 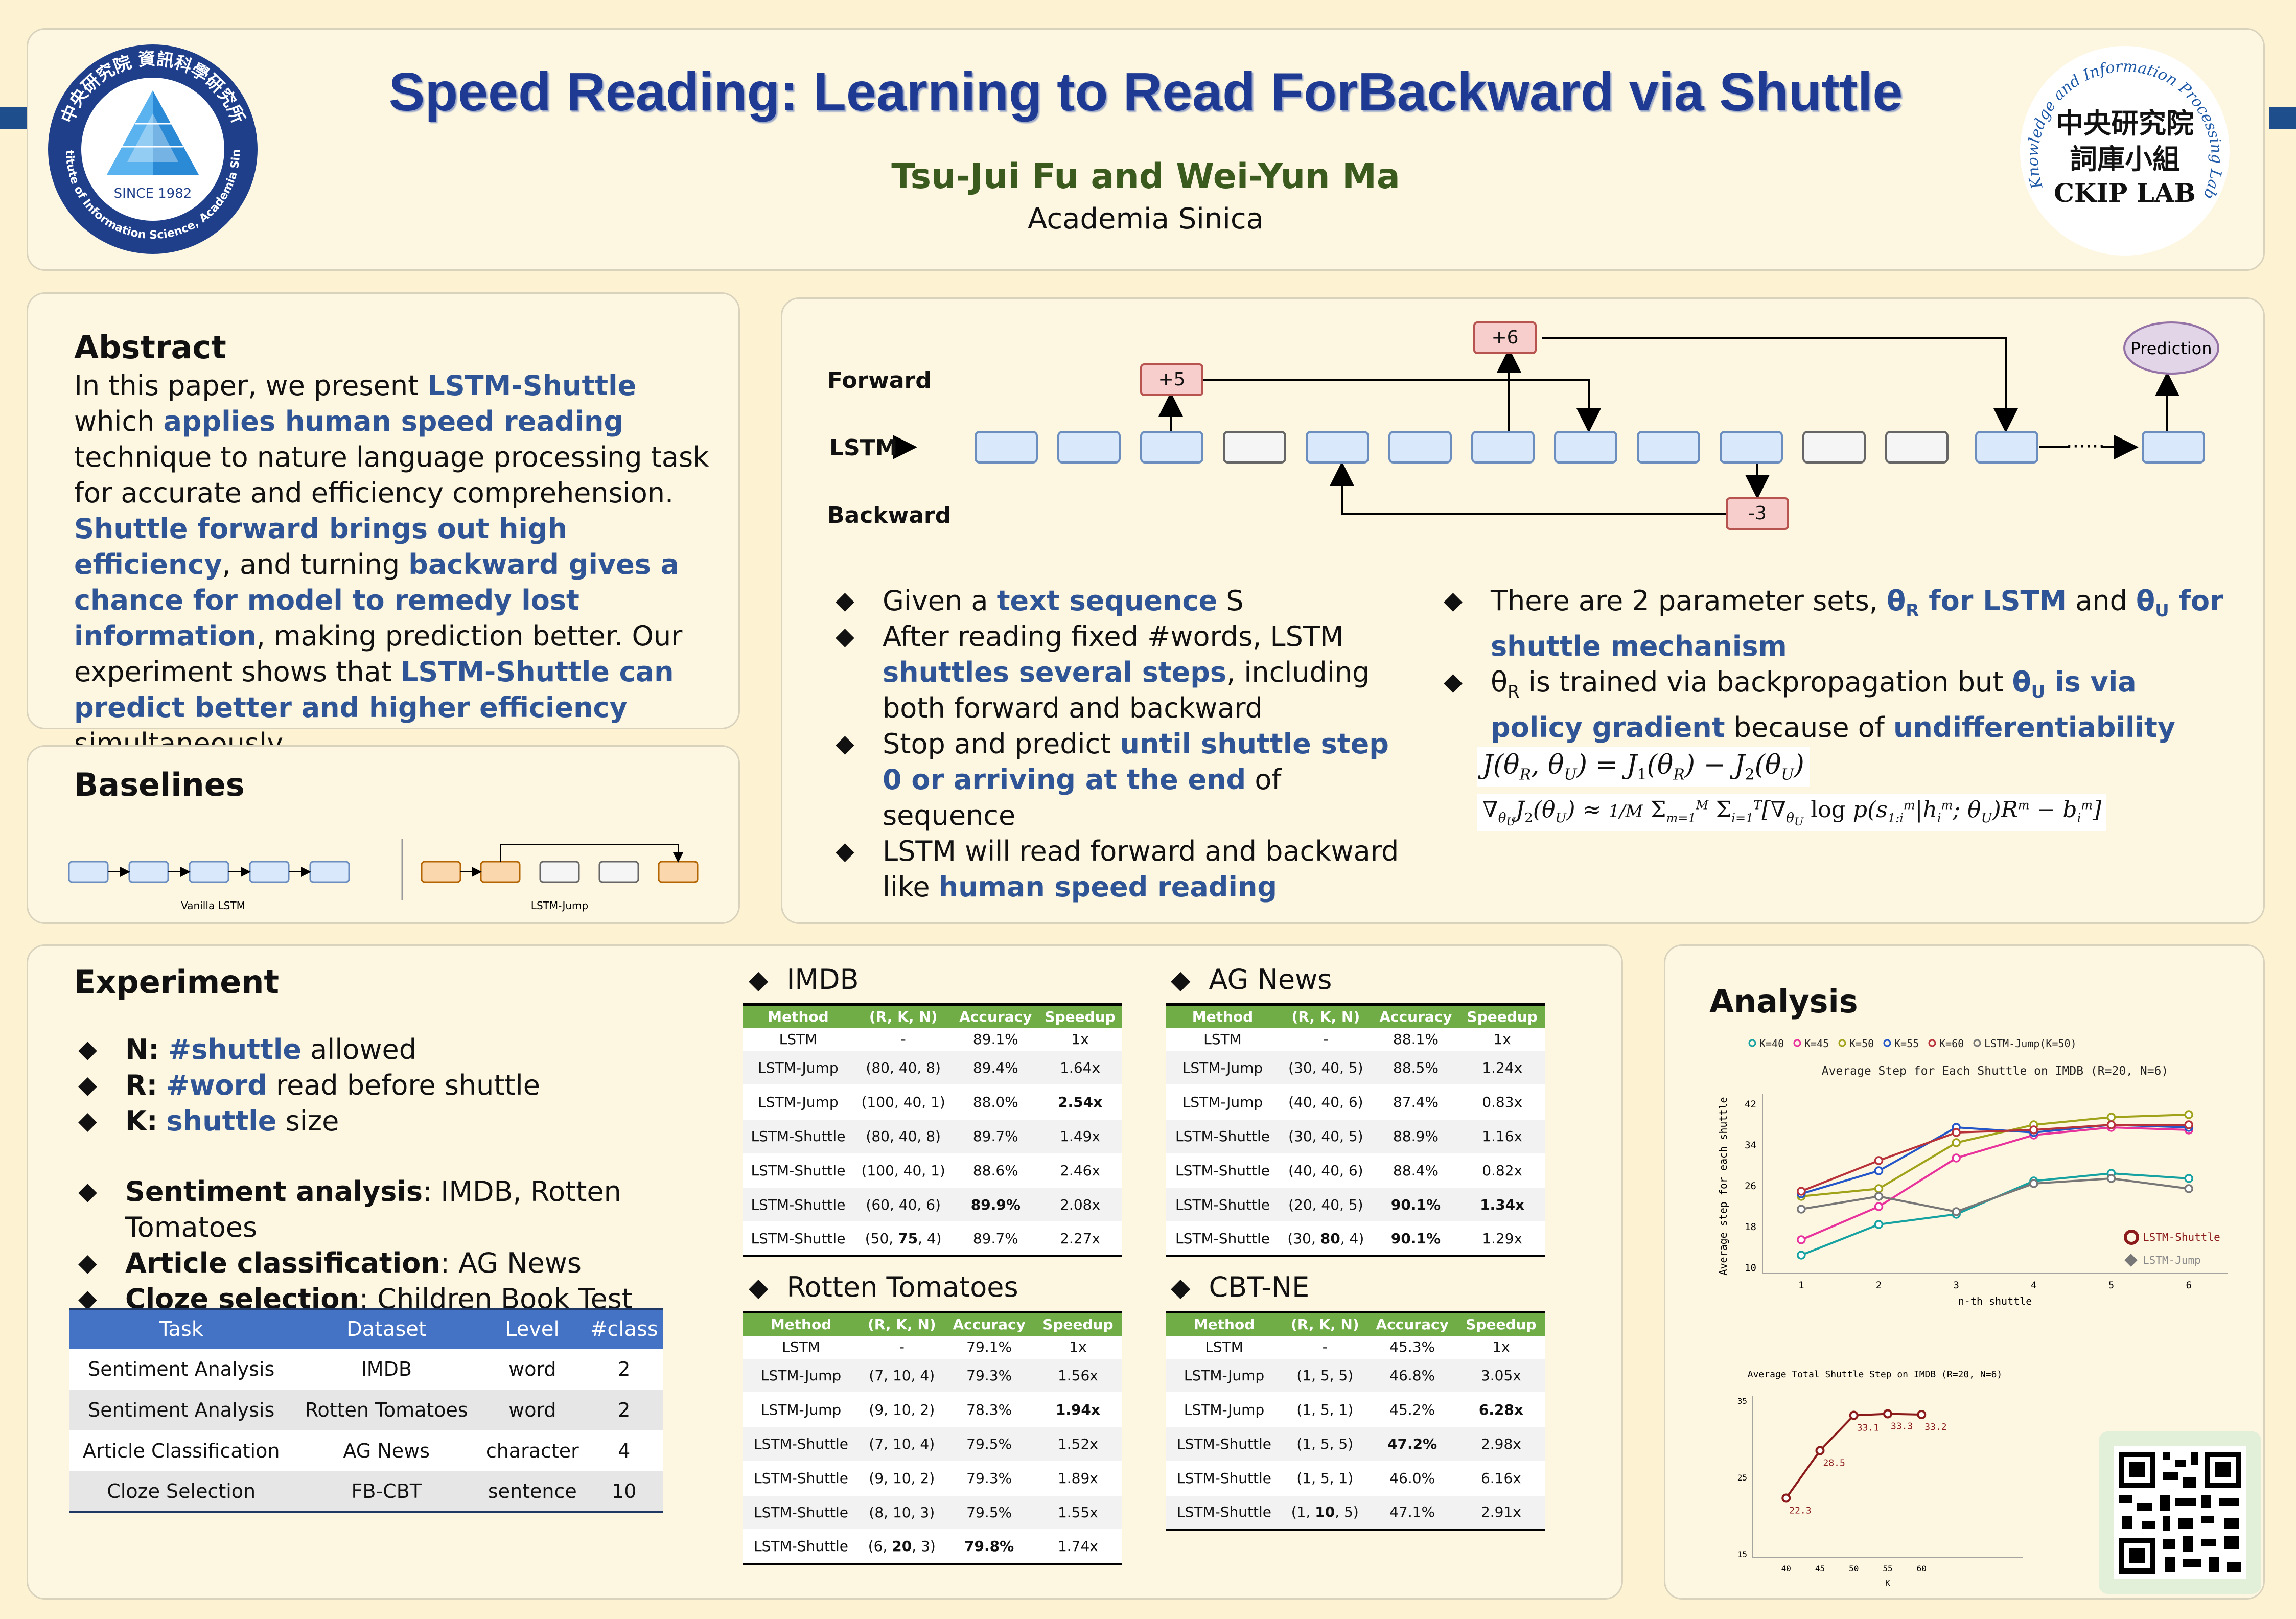 I want to click on table-cell: (1, 5, 5), so click(x=1325, y=1375).